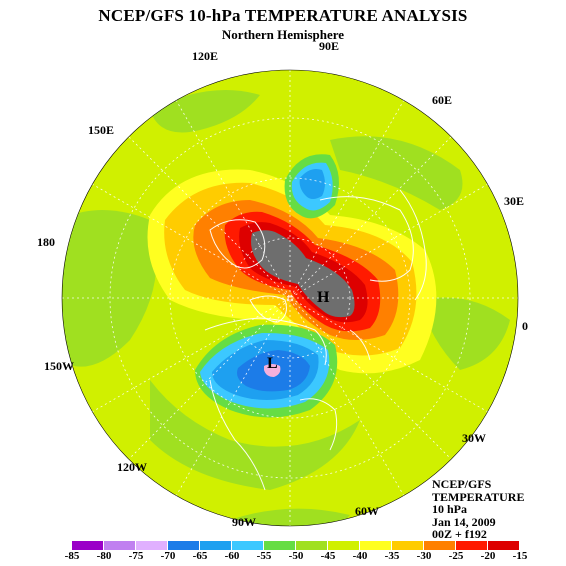  I want to click on colorbar-tick-label: -80, so click(104, 556).